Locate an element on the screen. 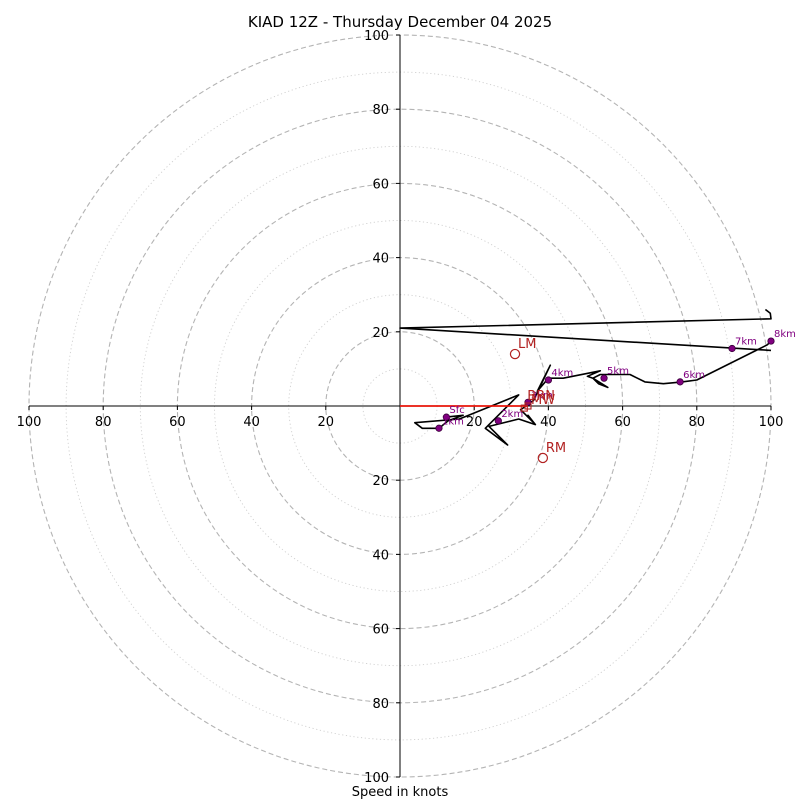 This screenshot has width=800, height=800. x-axis-label: Speed in knots is located at coordinates (400, 792).